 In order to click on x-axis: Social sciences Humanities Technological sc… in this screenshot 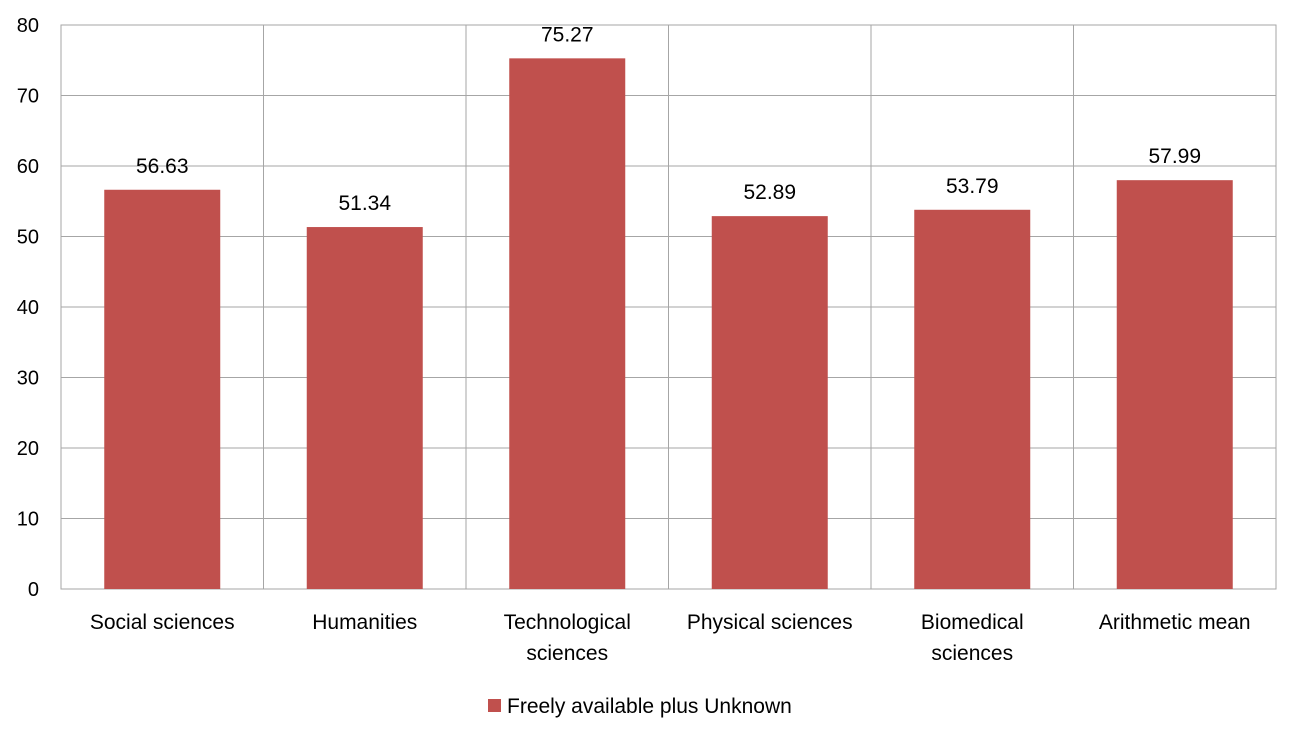, I will do `click(670, 638)`.